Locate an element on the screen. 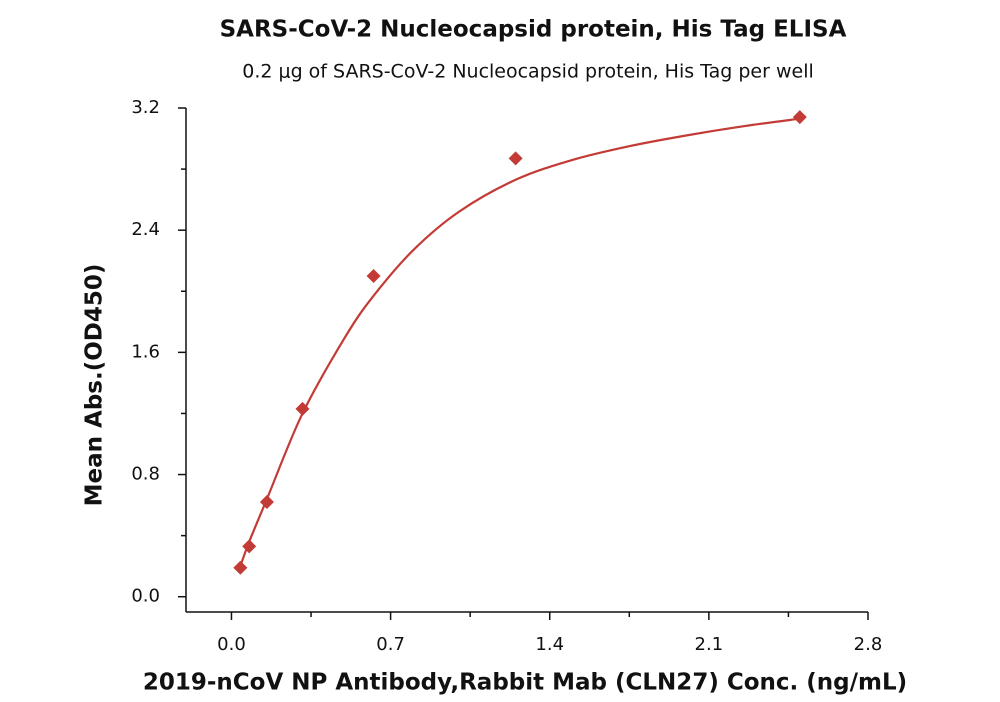  y-tick-label: 0.8 is located at coordinates (145, 474).